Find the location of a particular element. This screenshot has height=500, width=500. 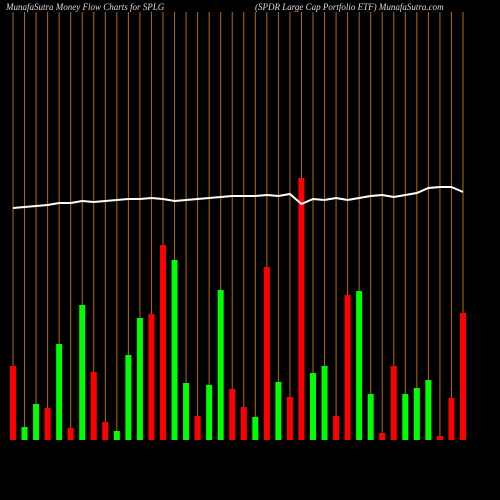

chart-title: MunafaSutra Money Flow Charts for SPLG is located at coordinates (85, 7).